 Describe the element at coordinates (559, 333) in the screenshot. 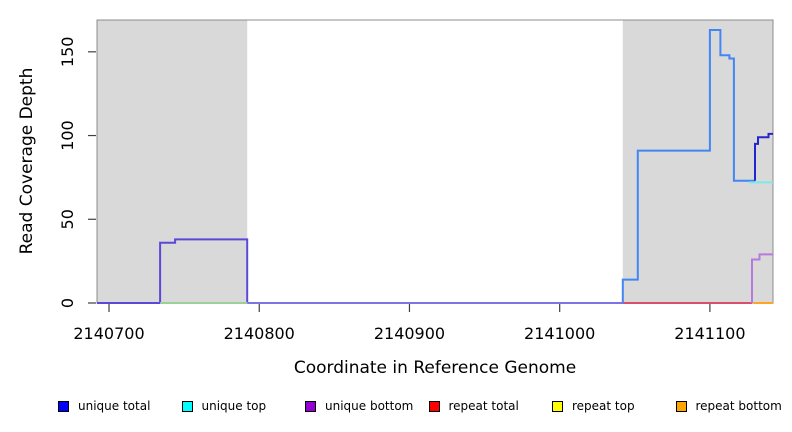

I see `x-tick-label: 2141000` at that location.